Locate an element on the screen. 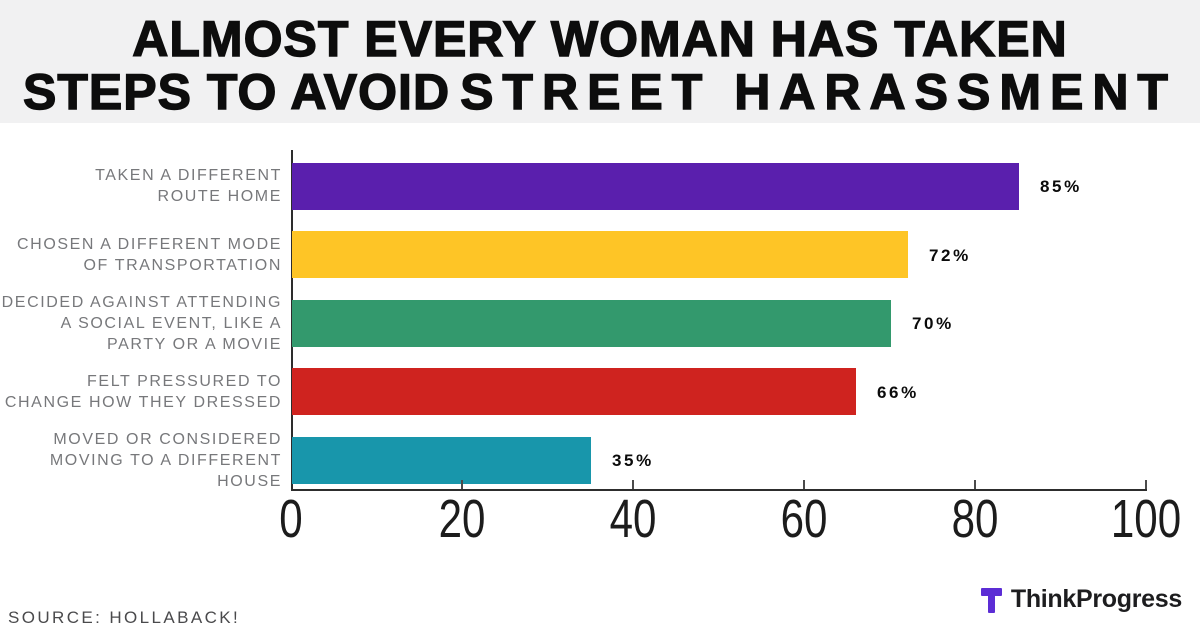 This screenshot has width=1200, height=634. category-label: FELT PRESSURED TO CHANGE HOW THEY DRESSED is located at coordinates (143, 391).